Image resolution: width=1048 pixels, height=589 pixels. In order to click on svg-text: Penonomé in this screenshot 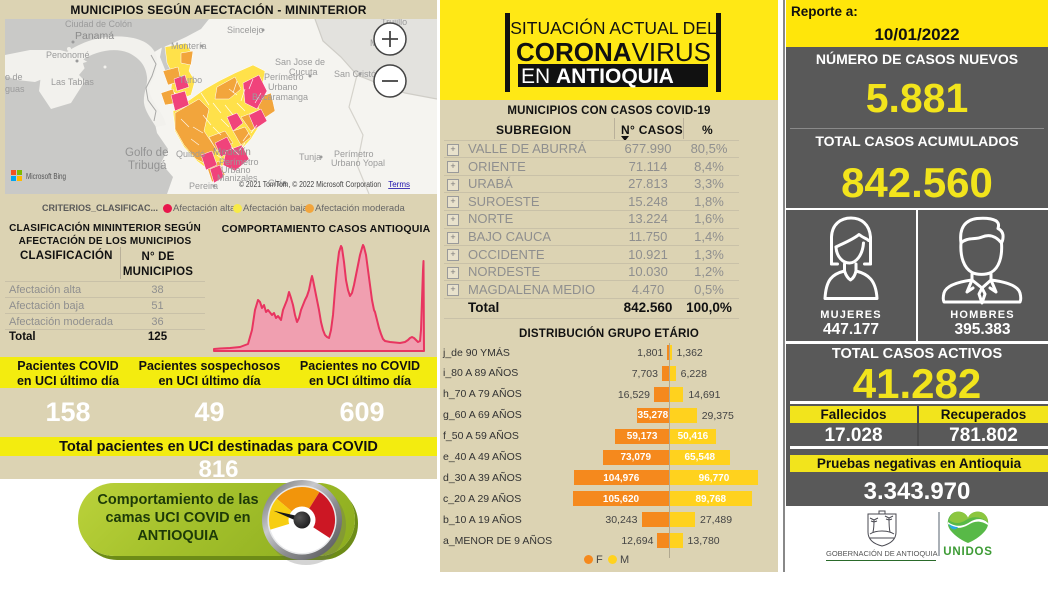, I will do `click(68, 55)`.